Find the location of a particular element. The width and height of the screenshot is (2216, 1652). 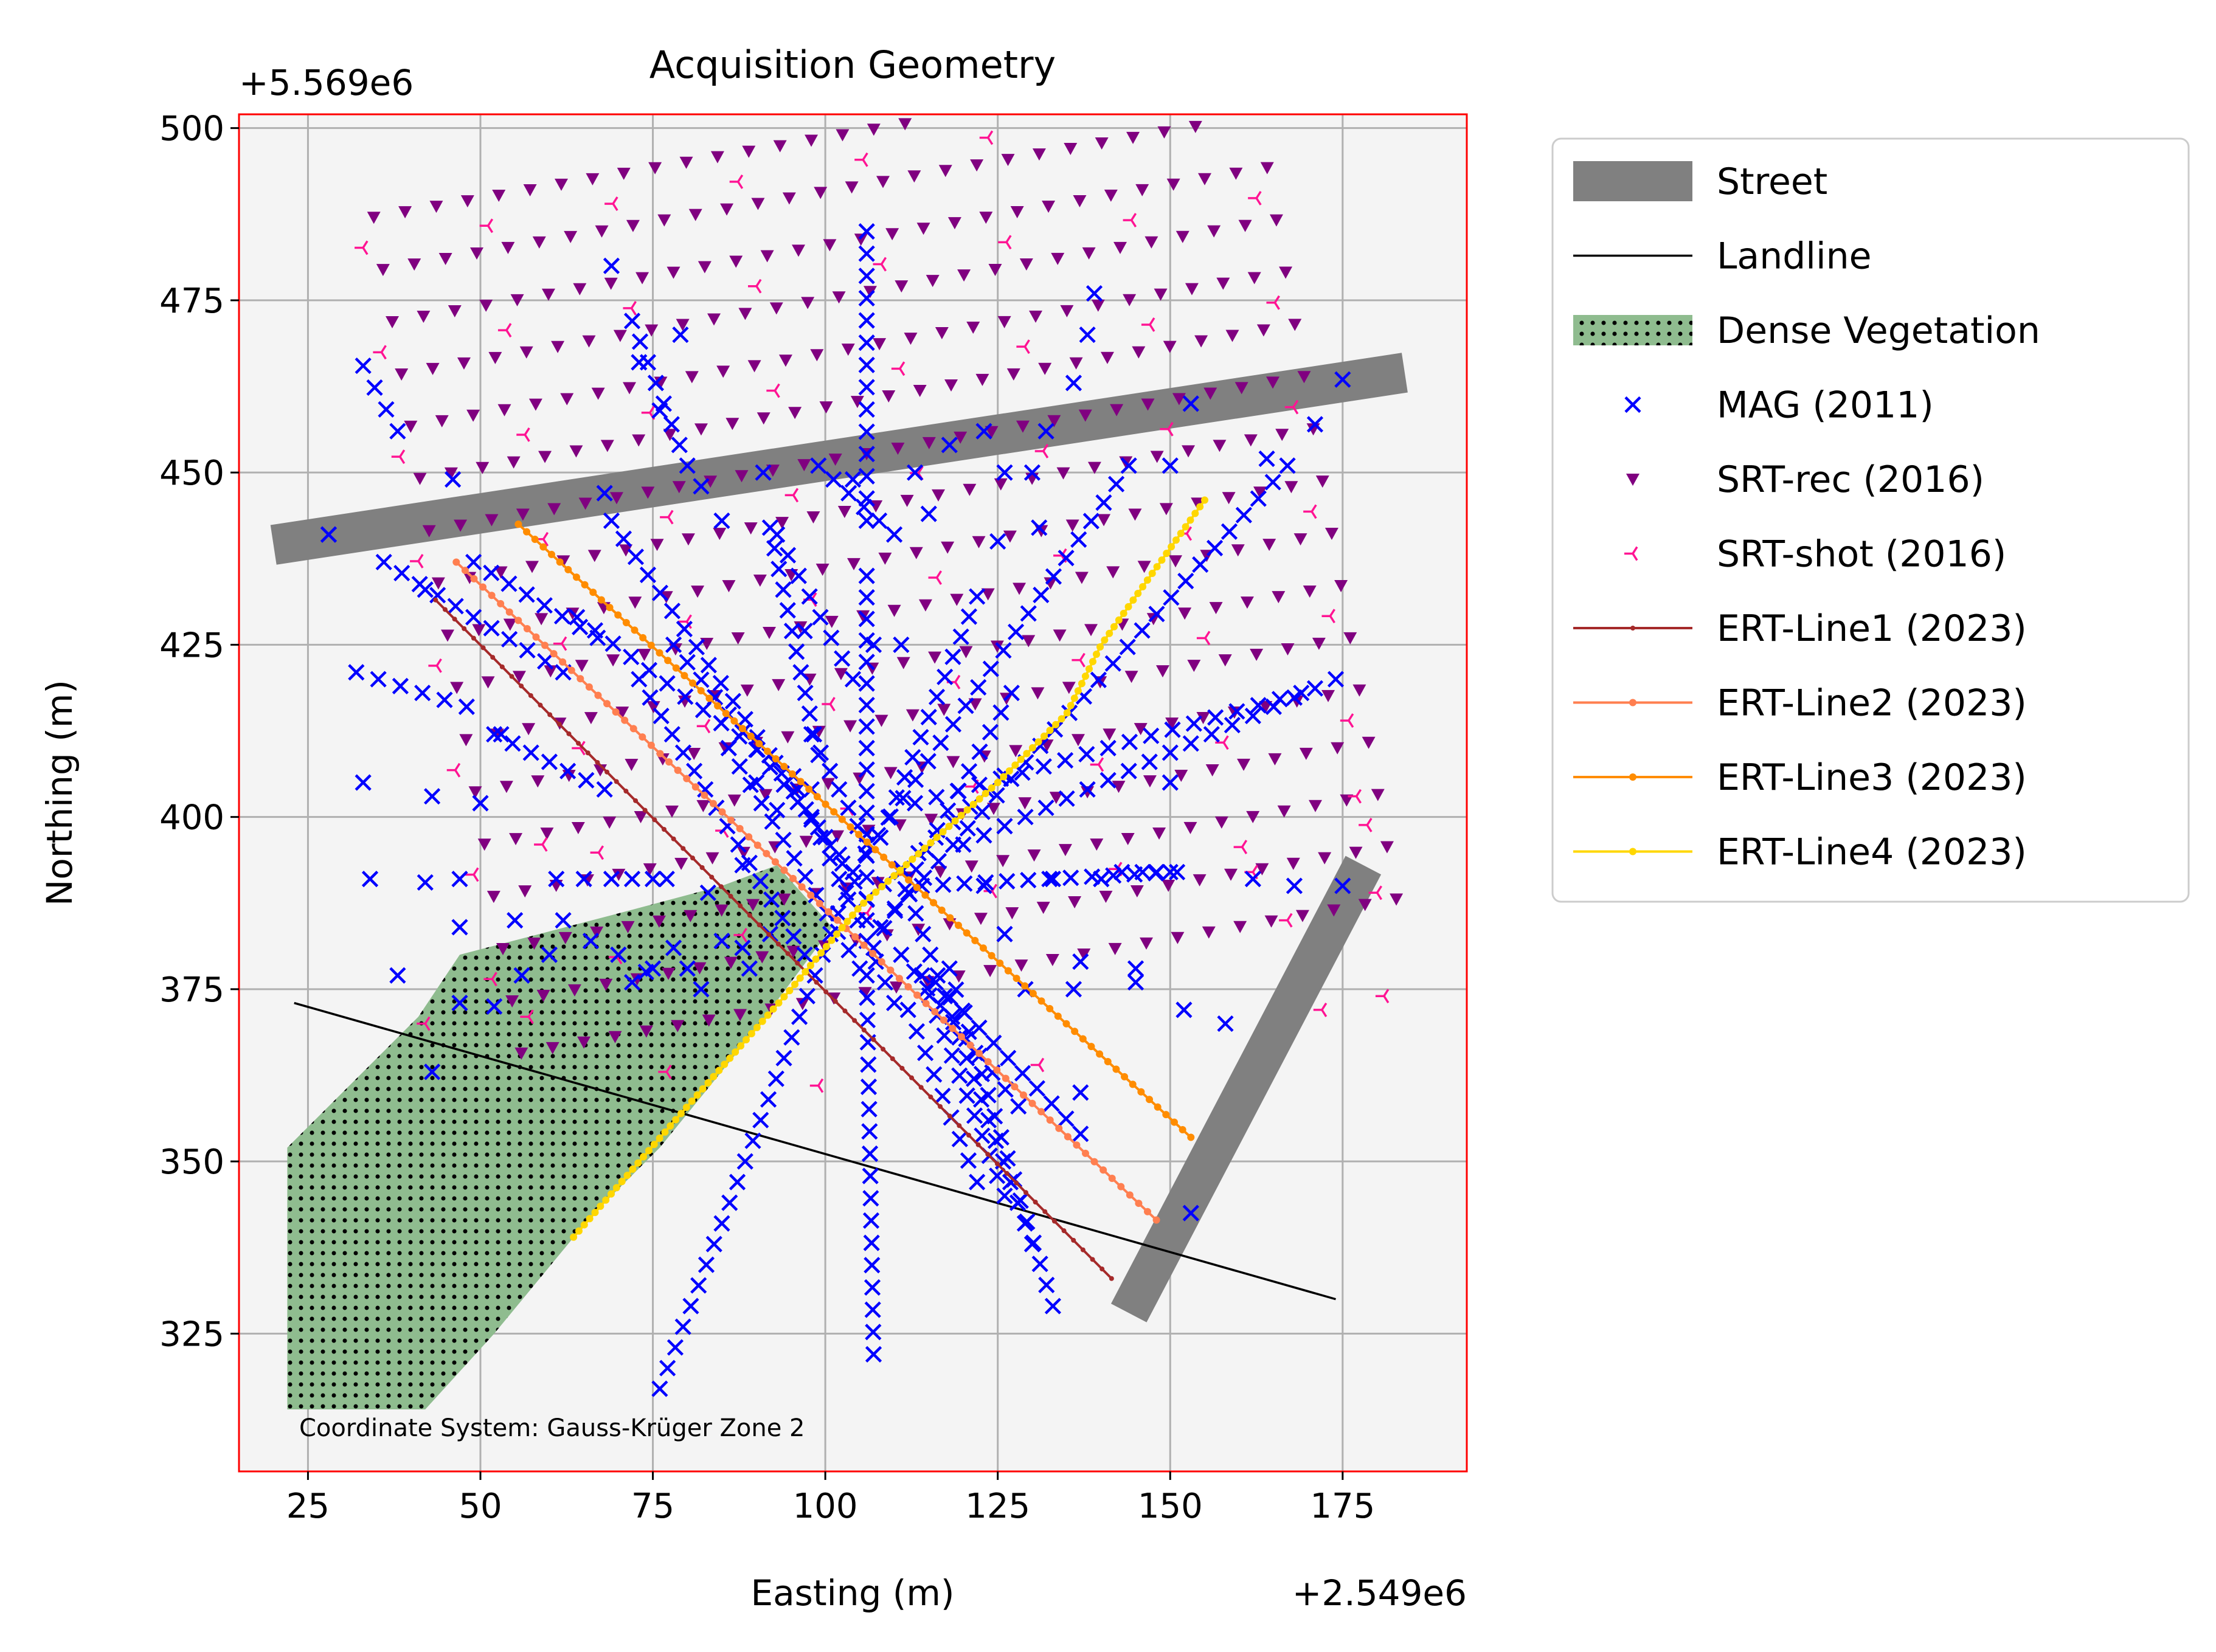

x-tick-label: 100 is located at coordinates (825, 1506).